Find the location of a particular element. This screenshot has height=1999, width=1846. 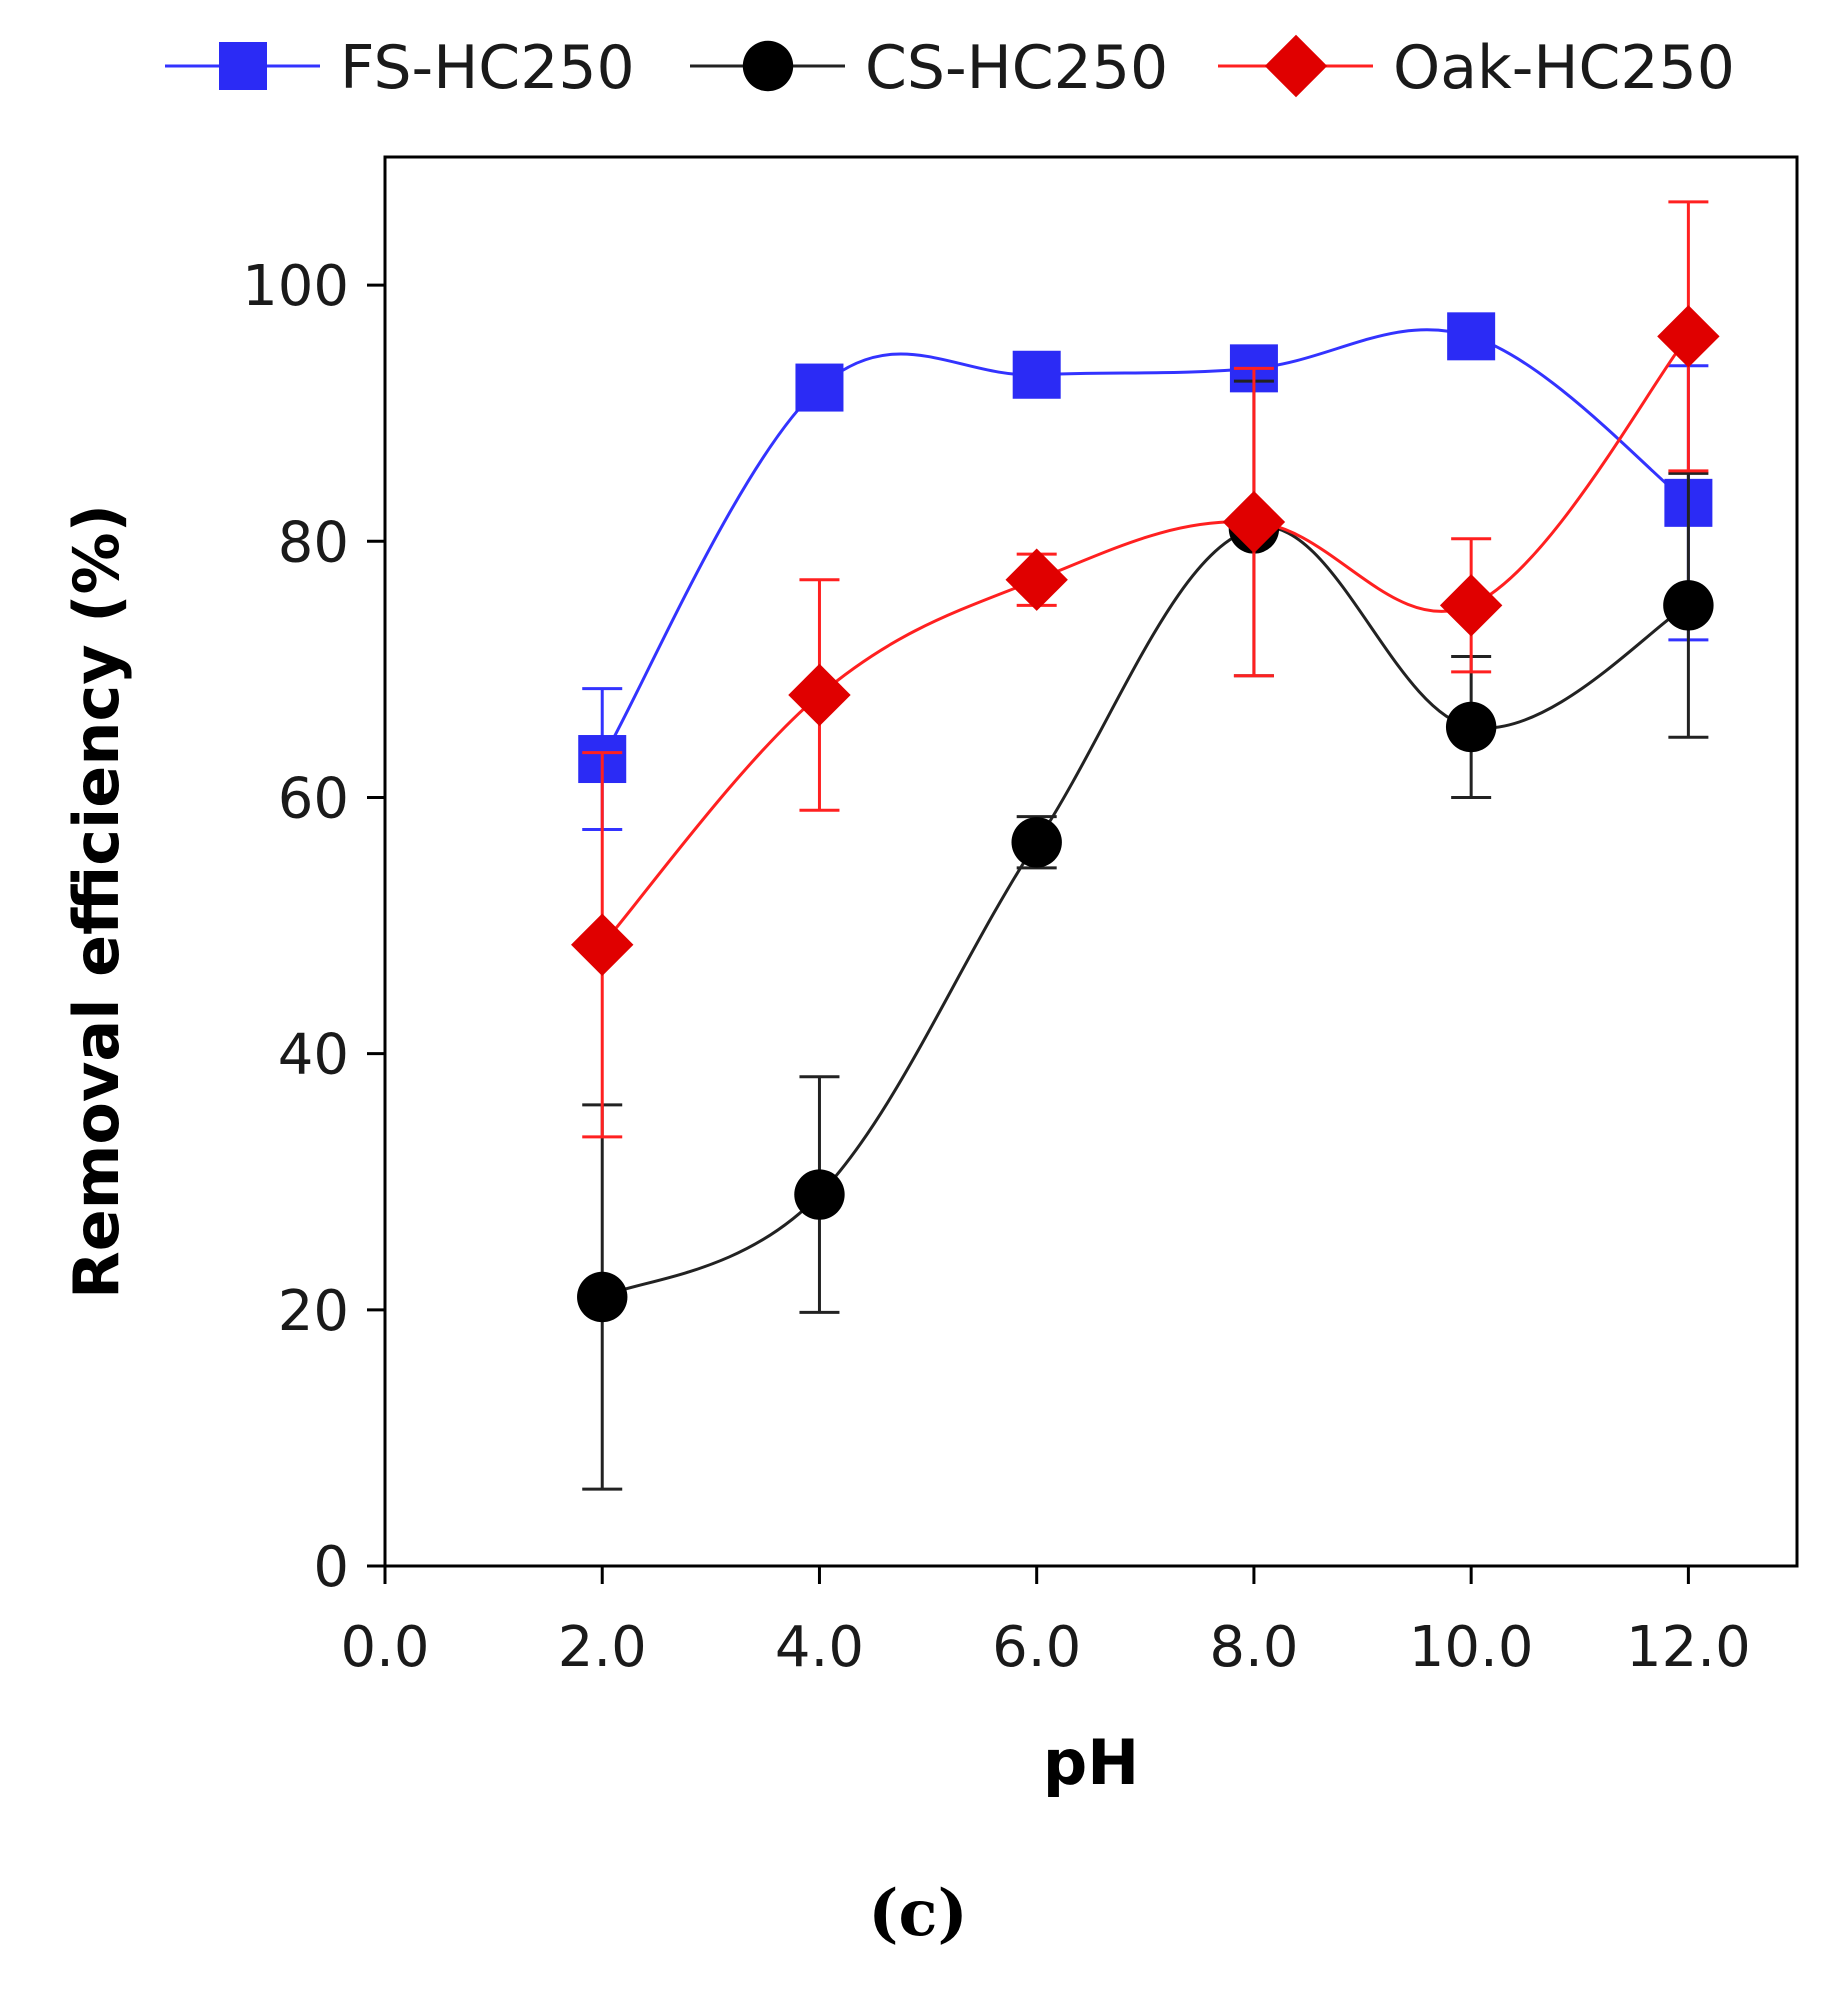

legend-marker-cs-hc250 is located at coordinates (768, 66).